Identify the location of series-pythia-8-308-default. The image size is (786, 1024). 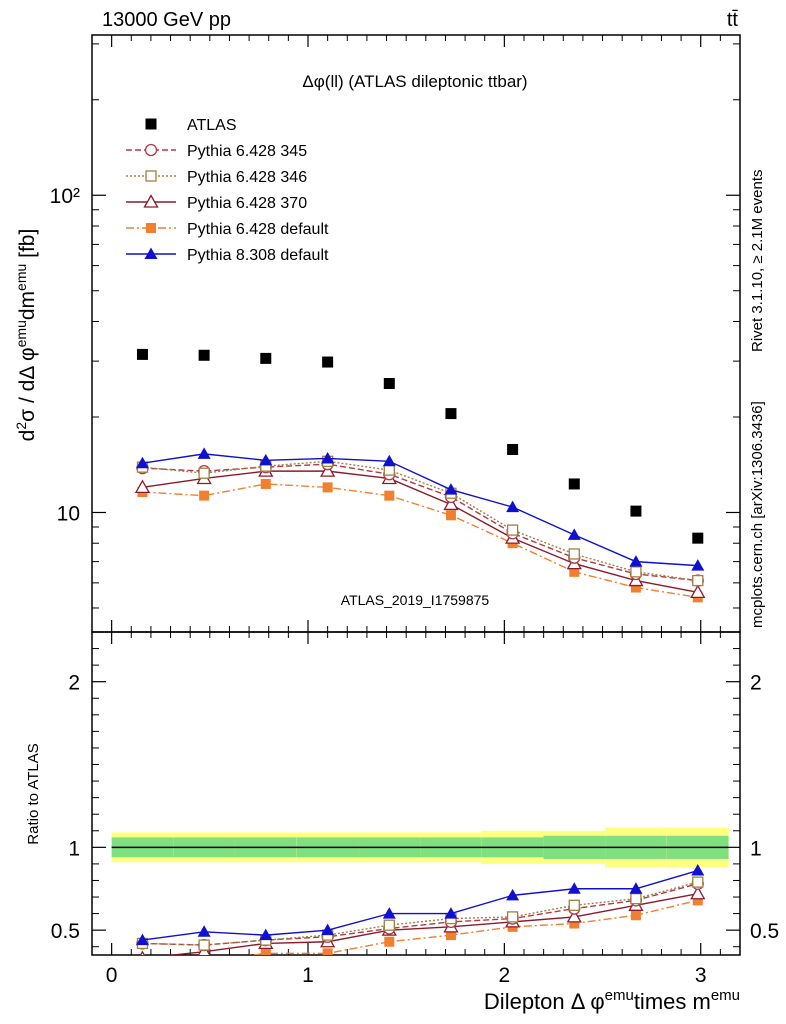
(420, 509).